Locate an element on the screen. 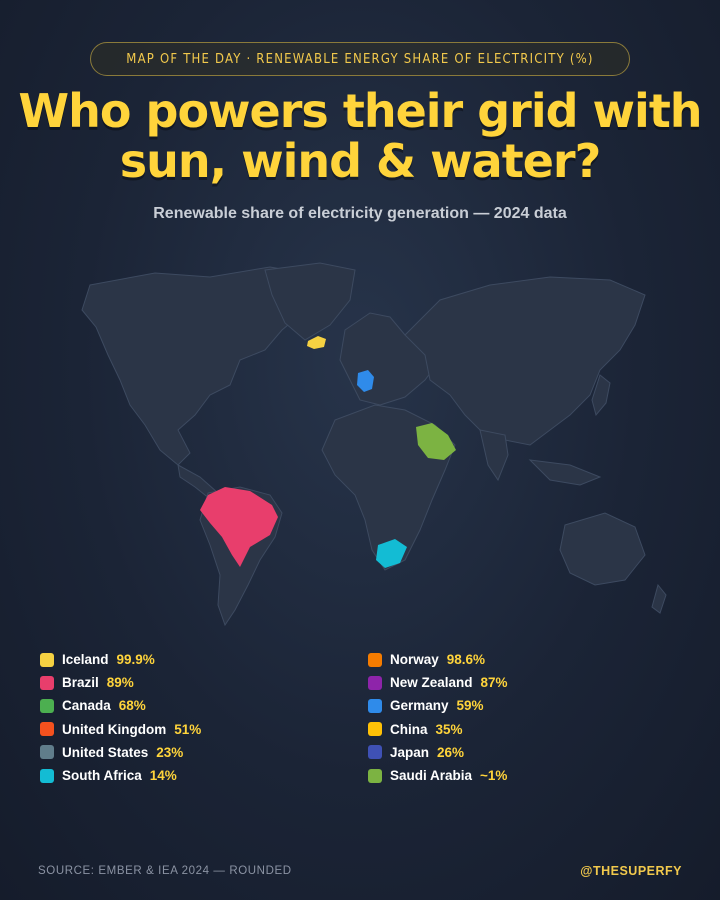 This screenshot has height=900, width=720. iceland-region is located at coordinates (316, 342).